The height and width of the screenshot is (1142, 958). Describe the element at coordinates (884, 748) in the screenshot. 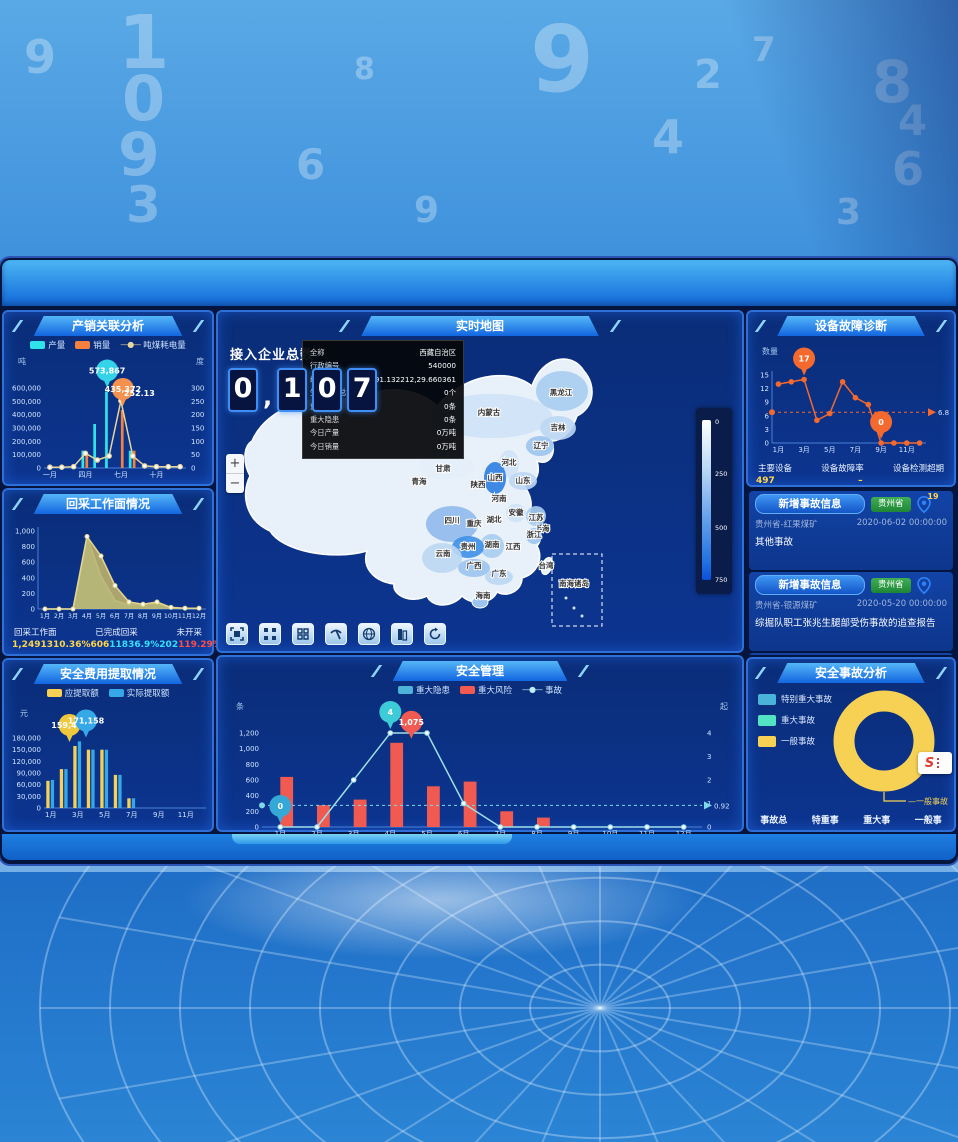

I see `accident-analysis-donut: —一般事故` at that location.